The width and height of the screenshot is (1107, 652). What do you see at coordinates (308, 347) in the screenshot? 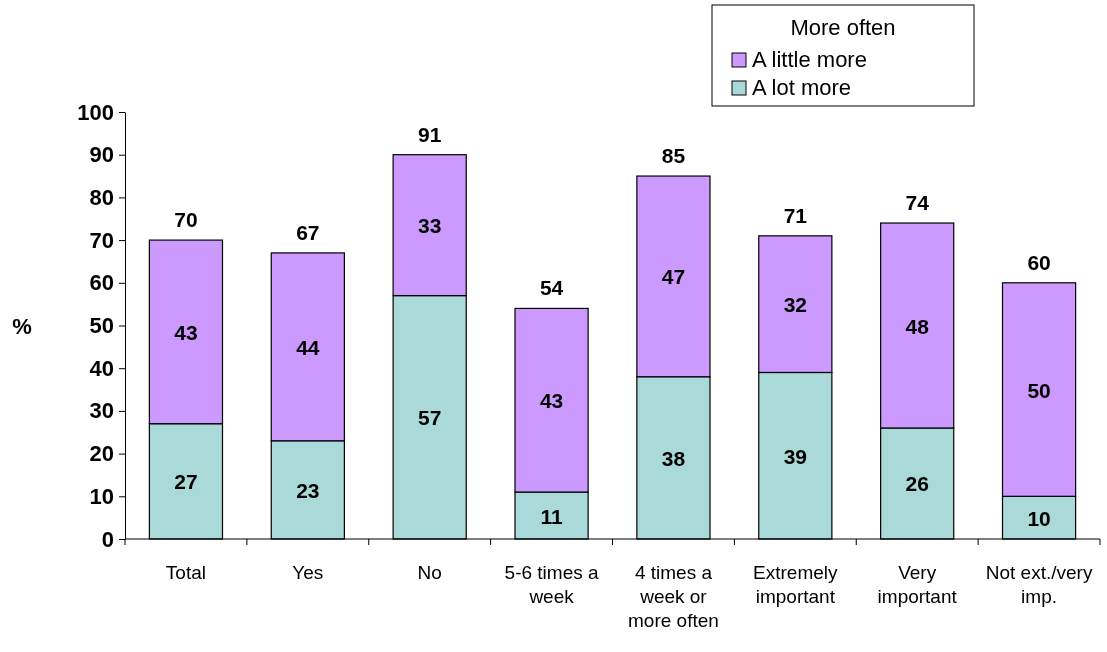
I see `data-label: 44` at bounding box center [308, 347].